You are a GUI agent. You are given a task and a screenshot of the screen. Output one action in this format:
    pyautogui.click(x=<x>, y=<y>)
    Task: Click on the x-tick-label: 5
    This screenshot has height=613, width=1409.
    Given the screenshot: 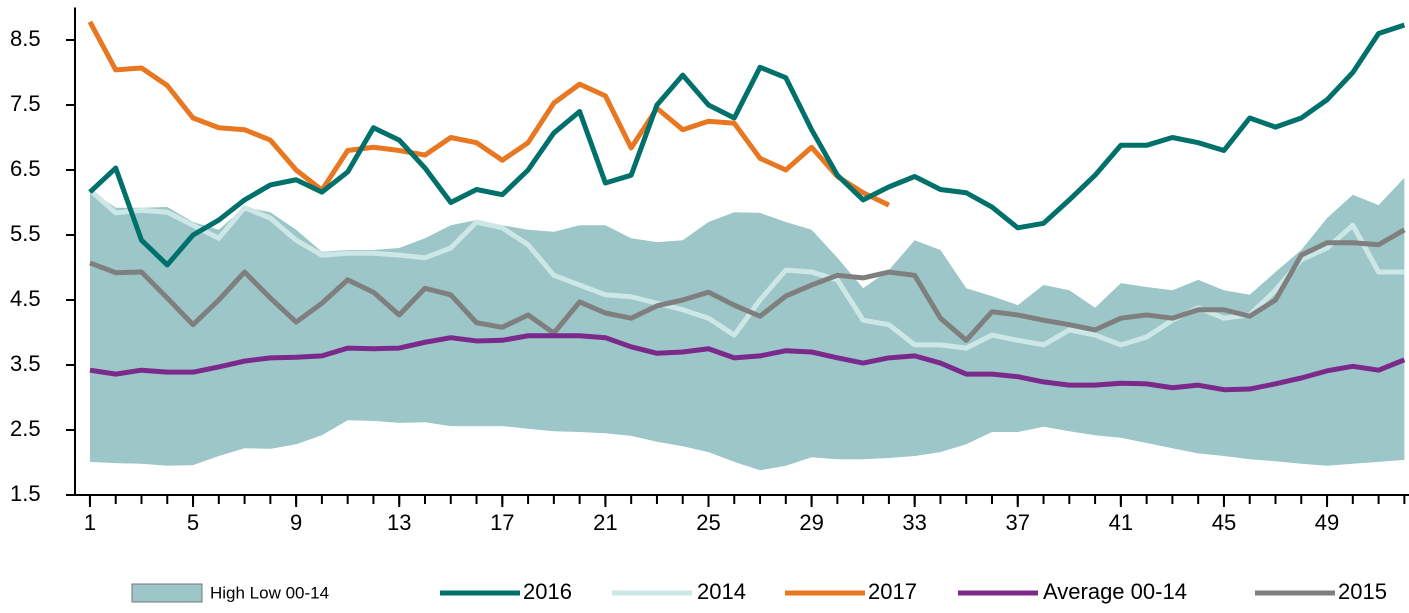 What is the action you would take?
    pyautogui.click(x=193, y=522)
    